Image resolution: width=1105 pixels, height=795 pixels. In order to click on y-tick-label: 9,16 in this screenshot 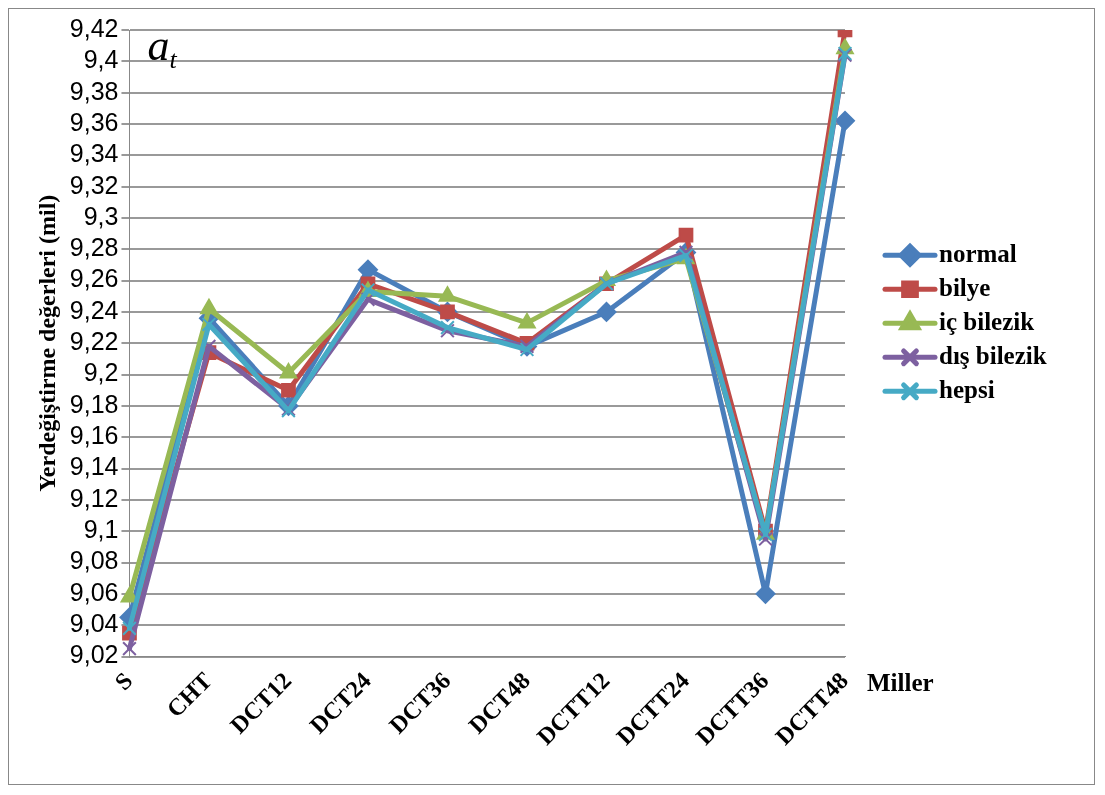, I will do `click(94, 435)`.